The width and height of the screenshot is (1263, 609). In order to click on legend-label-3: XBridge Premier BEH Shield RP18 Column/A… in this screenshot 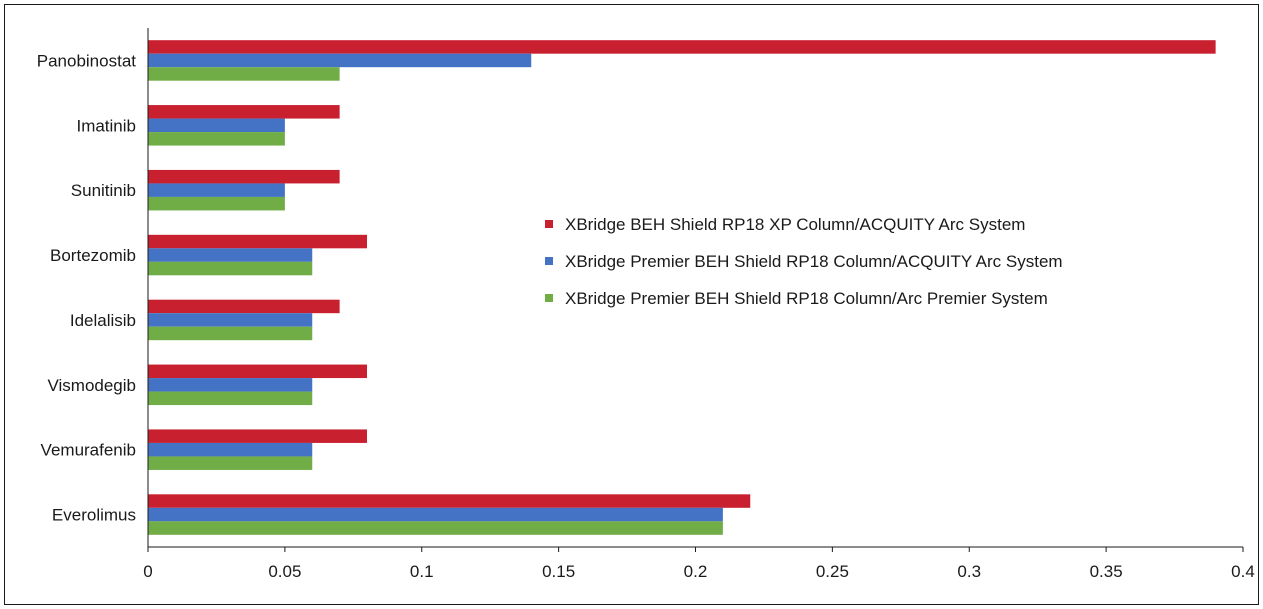, I will do `click(806, 298)`.